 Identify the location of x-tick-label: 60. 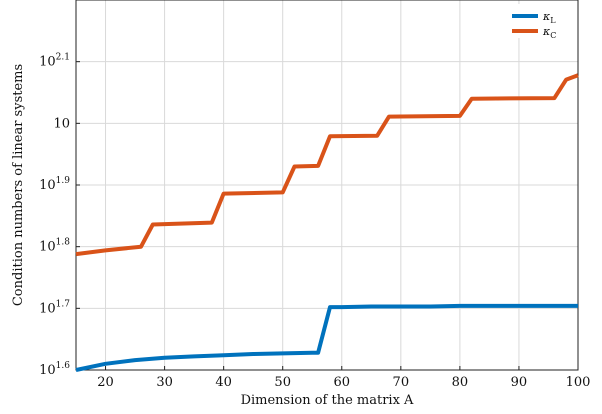
(341, 382).